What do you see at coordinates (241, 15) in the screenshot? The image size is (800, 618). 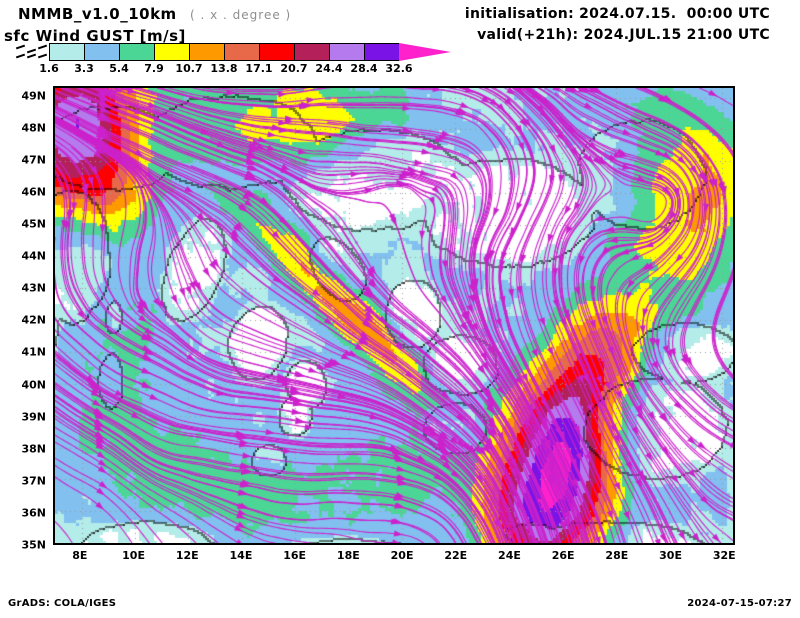 I see `model-resolution: ( . x . degree )` at bounding box center [241, 15].